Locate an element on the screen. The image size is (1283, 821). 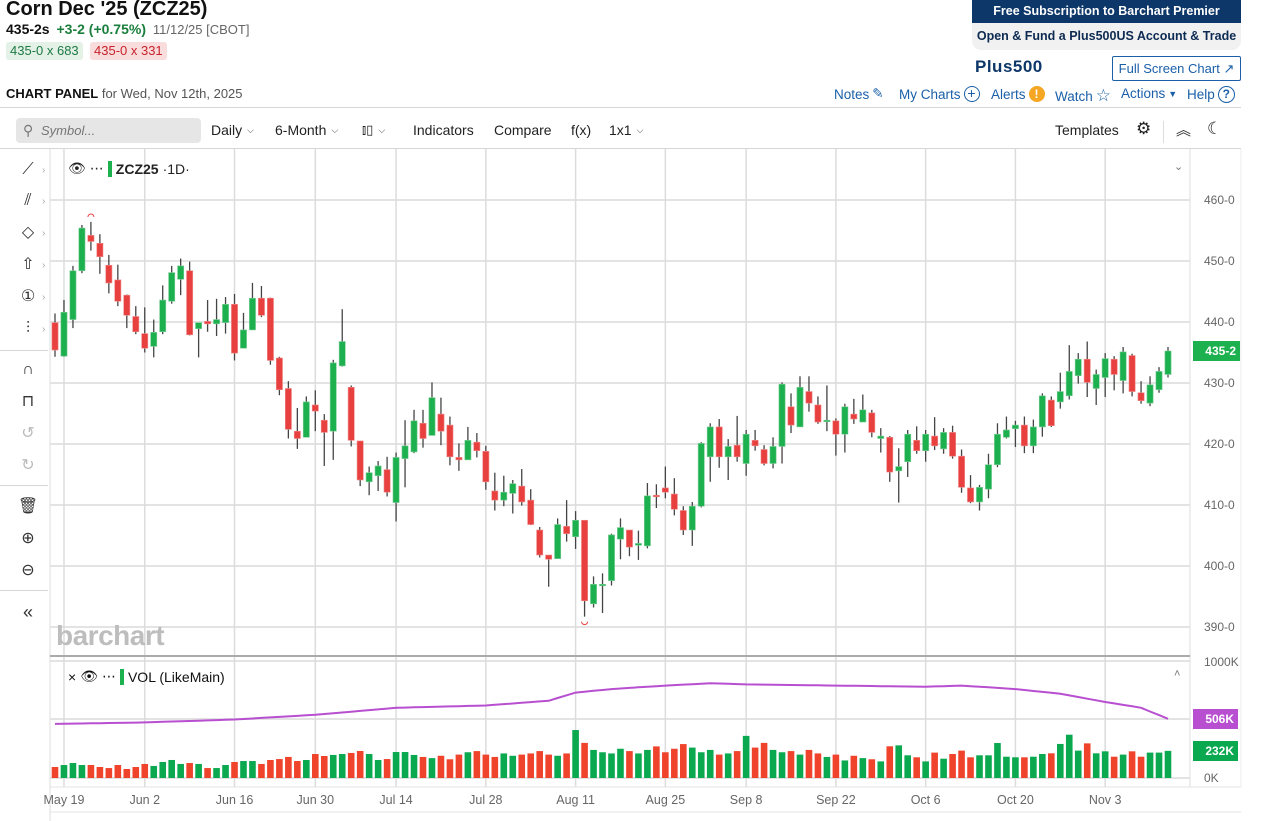
indicators-button: Indicators is located at coordinates (443, 130).